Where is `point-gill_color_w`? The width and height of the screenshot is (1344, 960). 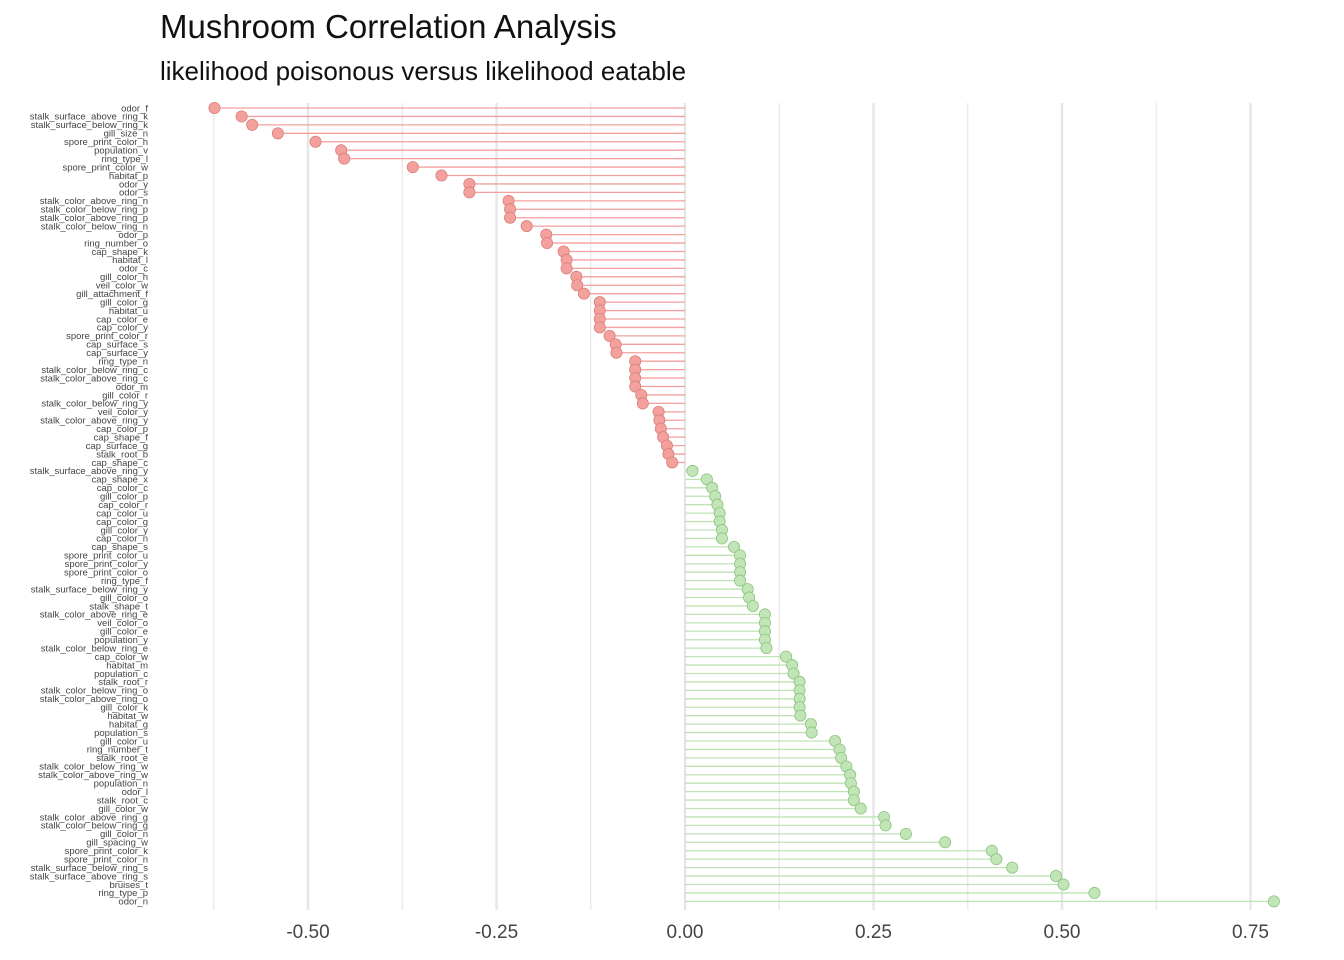
point-gill_color_w is located at coordinates (860, 808).